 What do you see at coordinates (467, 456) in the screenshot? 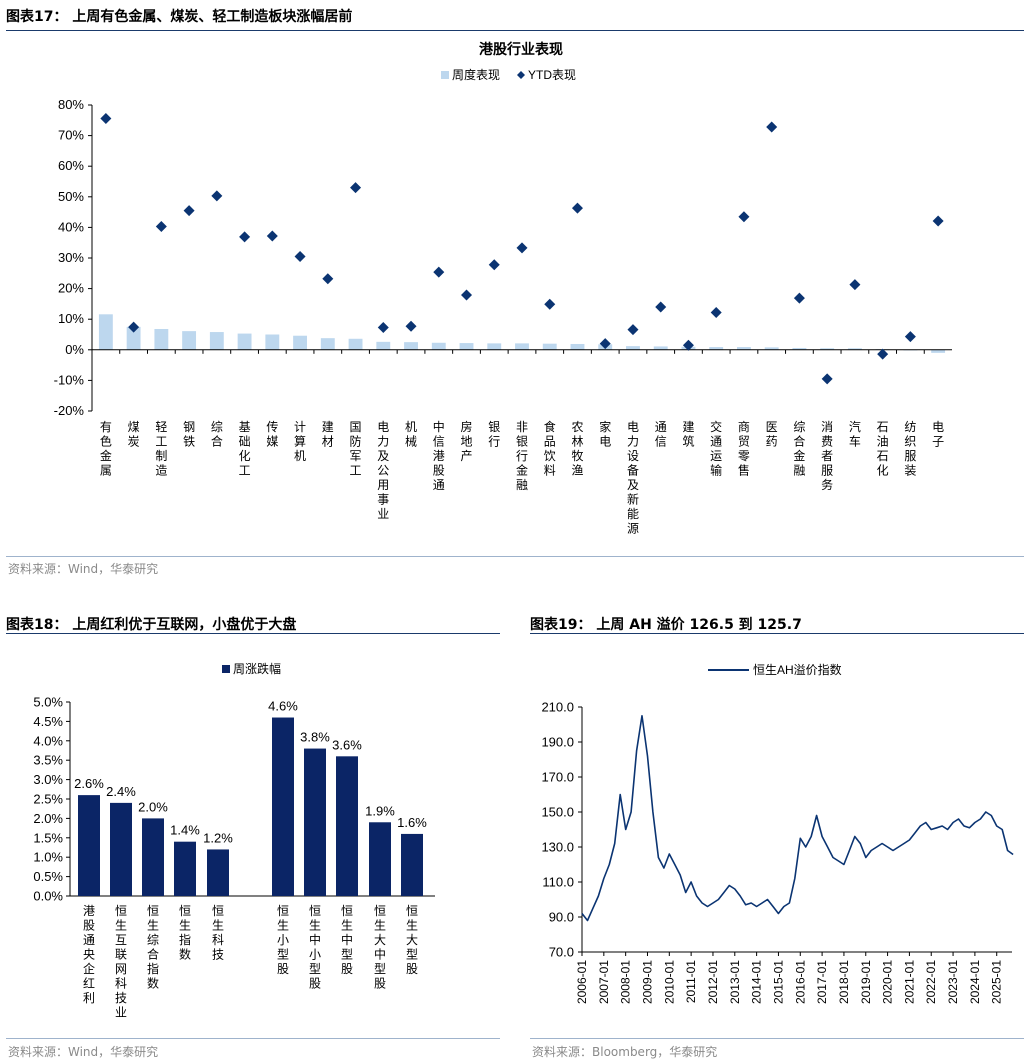
I see `svg-text: 产` at bounding box center [467, 456].